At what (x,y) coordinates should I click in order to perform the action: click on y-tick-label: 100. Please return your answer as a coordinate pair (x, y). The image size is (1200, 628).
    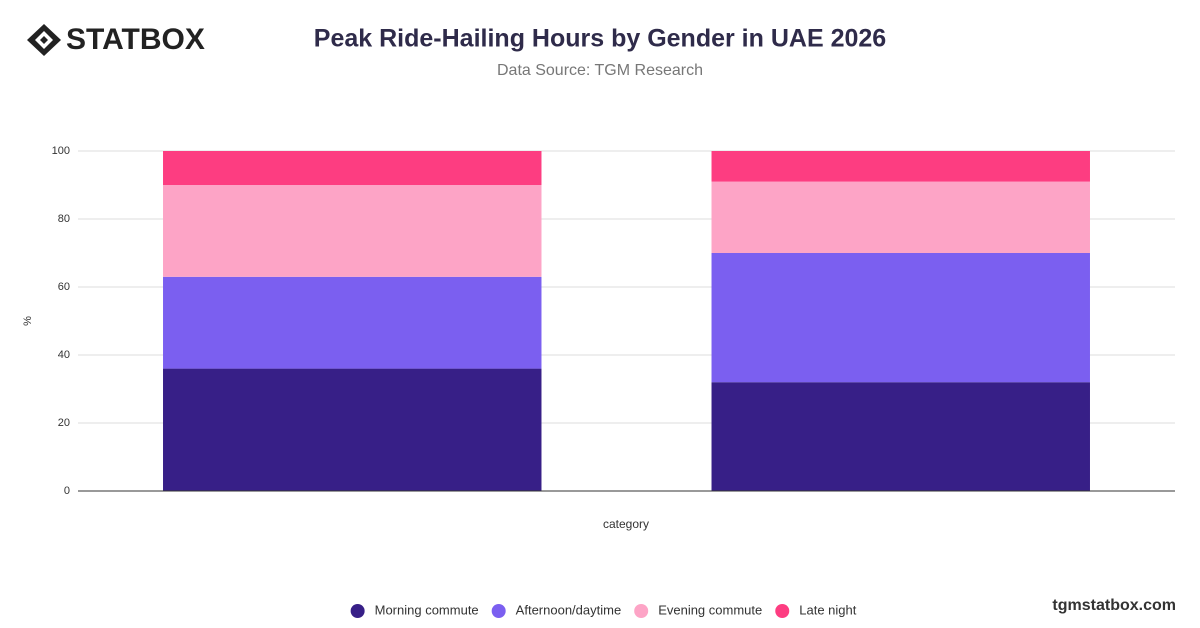
    Looking at the image, I should click on (61, 151).